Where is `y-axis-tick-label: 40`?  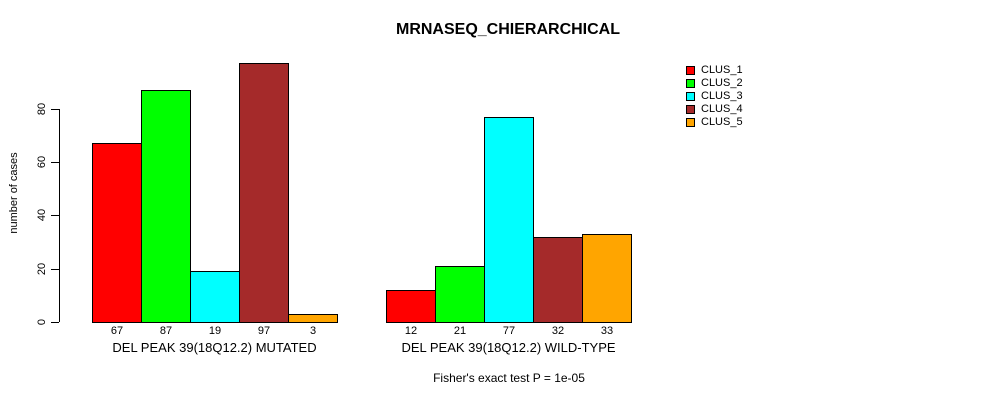
y-axis-tick-label: 40 is located at coordinates (42, 215).